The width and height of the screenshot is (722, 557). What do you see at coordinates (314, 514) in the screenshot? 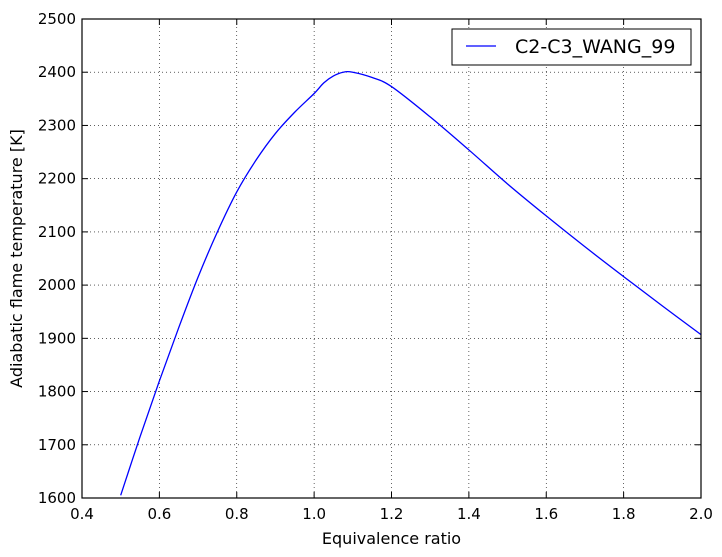
I see `x-tick-label: 1.0` at bounding box center [314, 514].